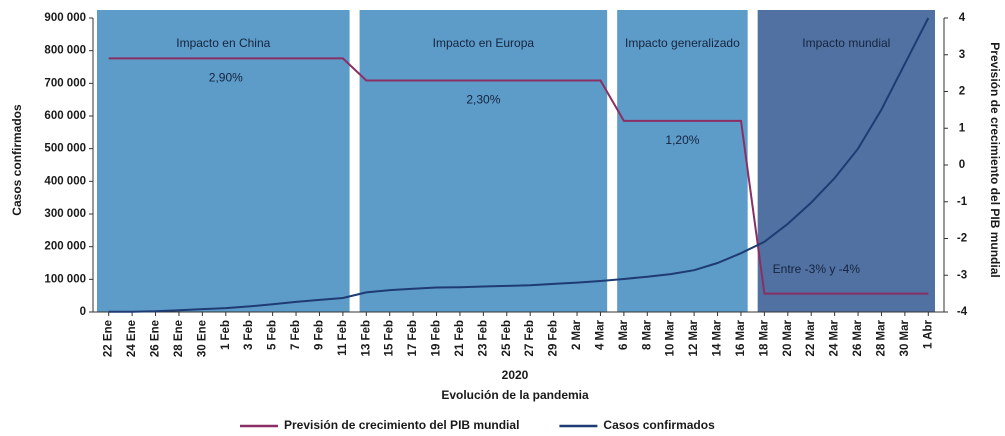 Image resolution: width=1005 pixels, height=436 pixels. Describe the element at coordinates (835, 337) in the screenshot. I see `x-tick-label: 24 Mar` at that location.